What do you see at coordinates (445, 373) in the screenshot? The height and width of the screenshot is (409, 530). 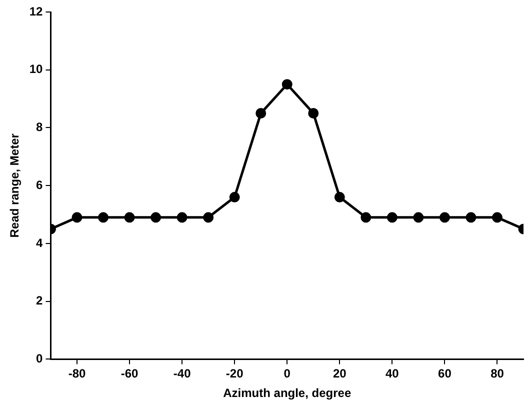 I see `x-tick-label: 60` at bounding box center [445, 373].